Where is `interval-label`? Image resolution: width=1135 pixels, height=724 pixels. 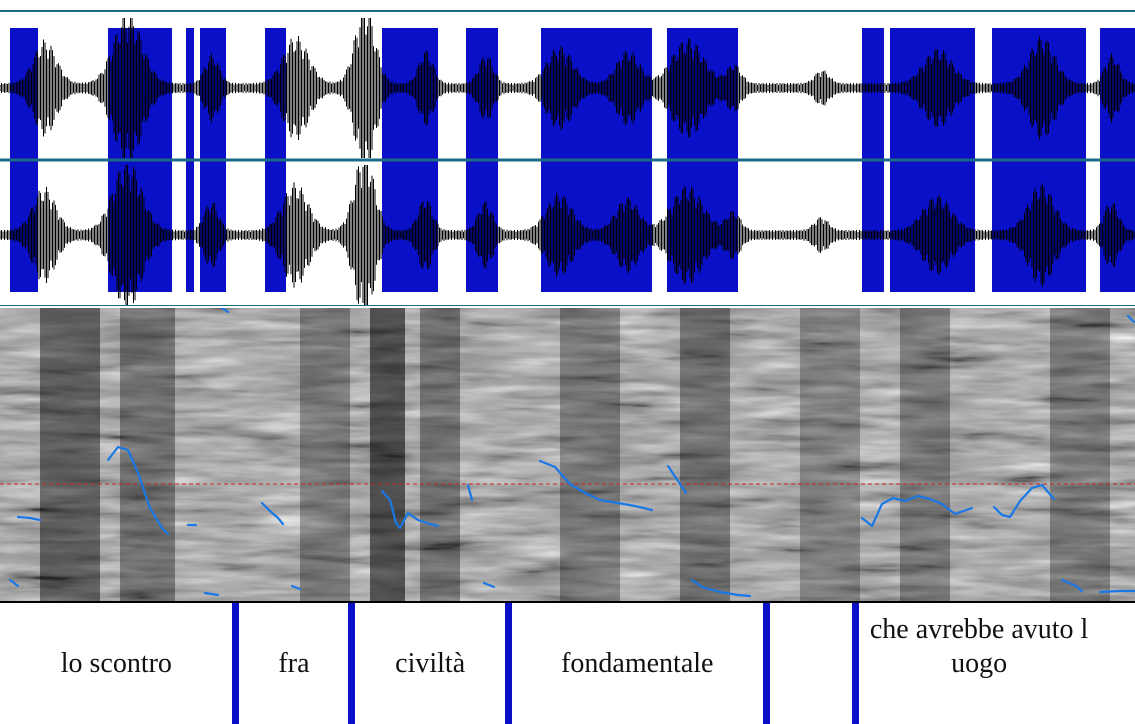
interval-label is located at coordinates (811, 663).